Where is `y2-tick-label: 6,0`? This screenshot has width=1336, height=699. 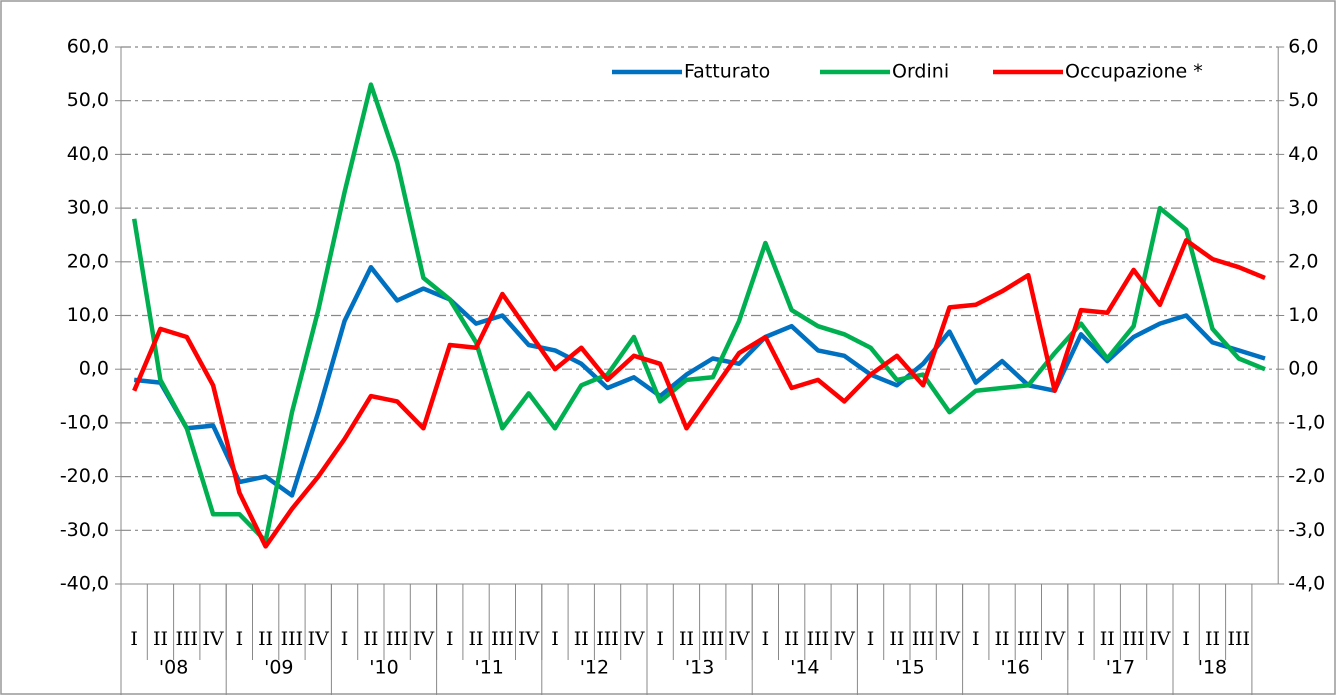
y2-tick-label: 6,0 is located at coordinates (1303, 47).